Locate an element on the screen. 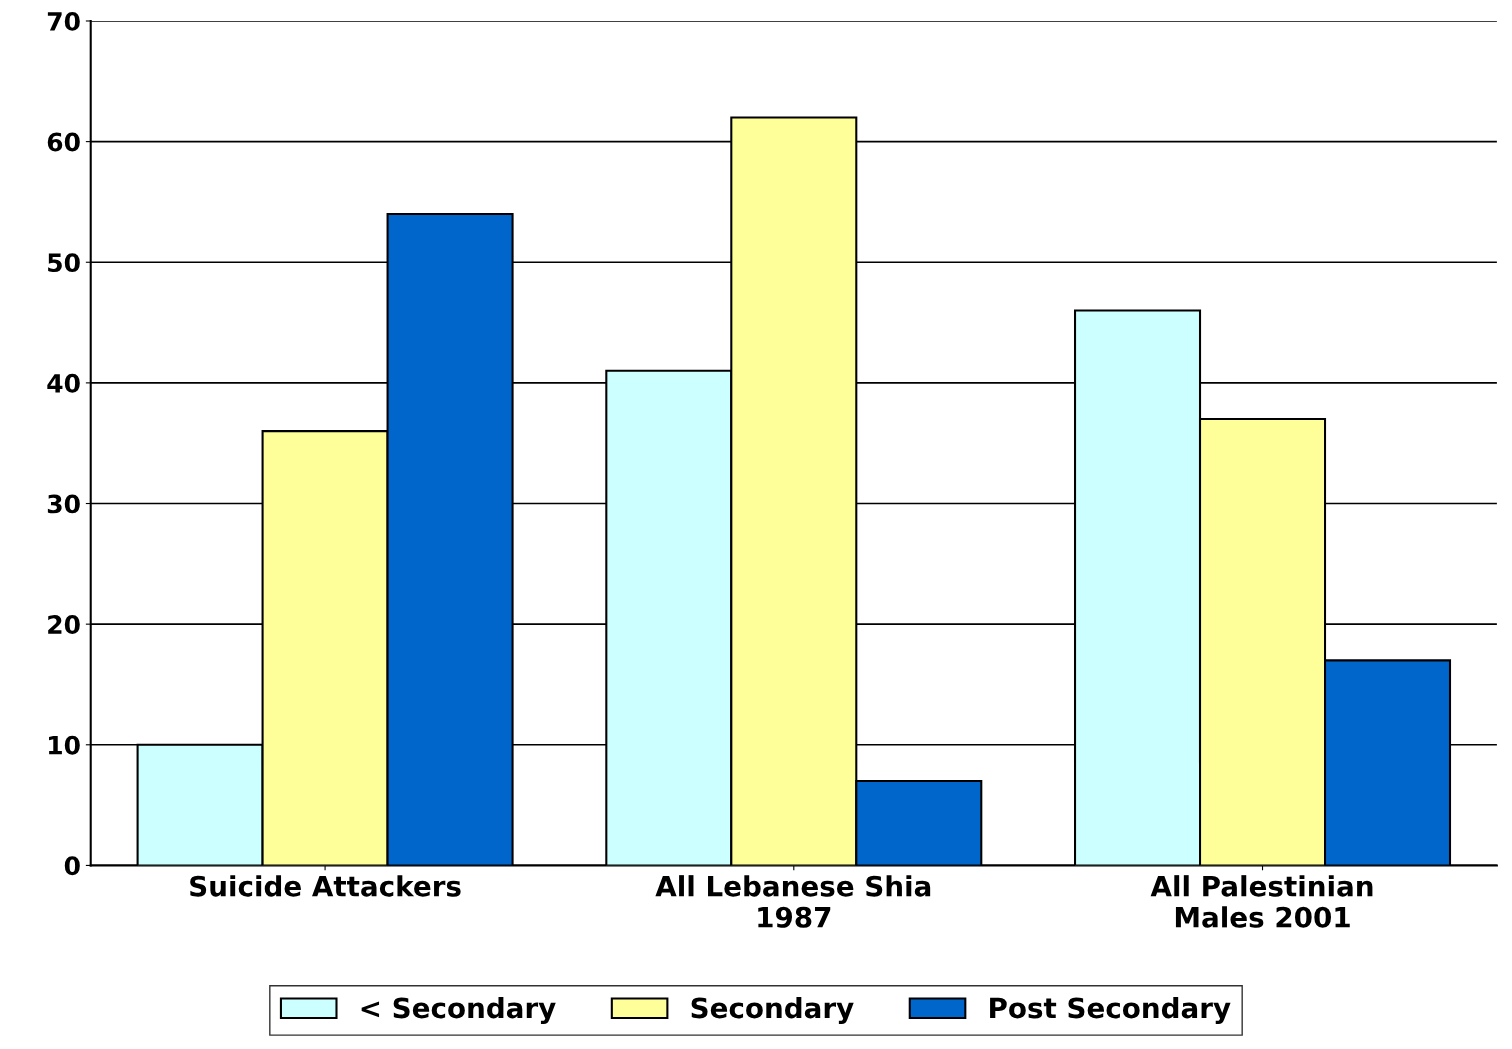  x-tick-label: All Palestinian Males 2001 is located at coordinates (1261, 901).